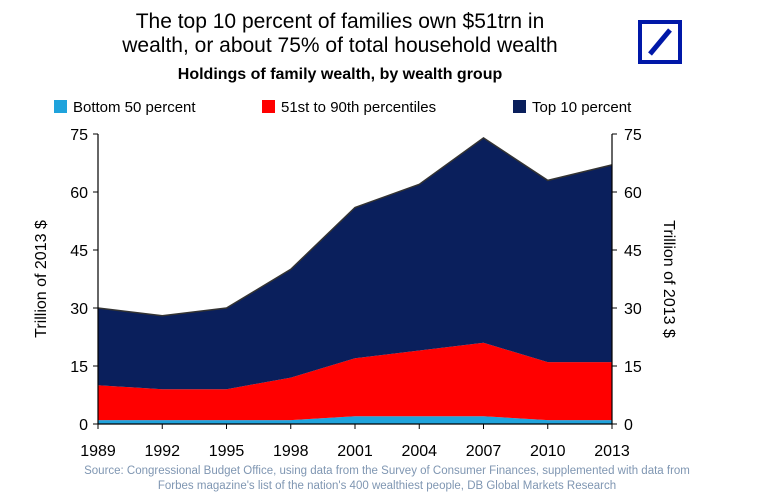 This screenshot has width=774, height=496. Describe the element at coordinates (134, 107) in the screenshot. I see `legend-label-bottom-50: Bottom 50 percent` at that location.